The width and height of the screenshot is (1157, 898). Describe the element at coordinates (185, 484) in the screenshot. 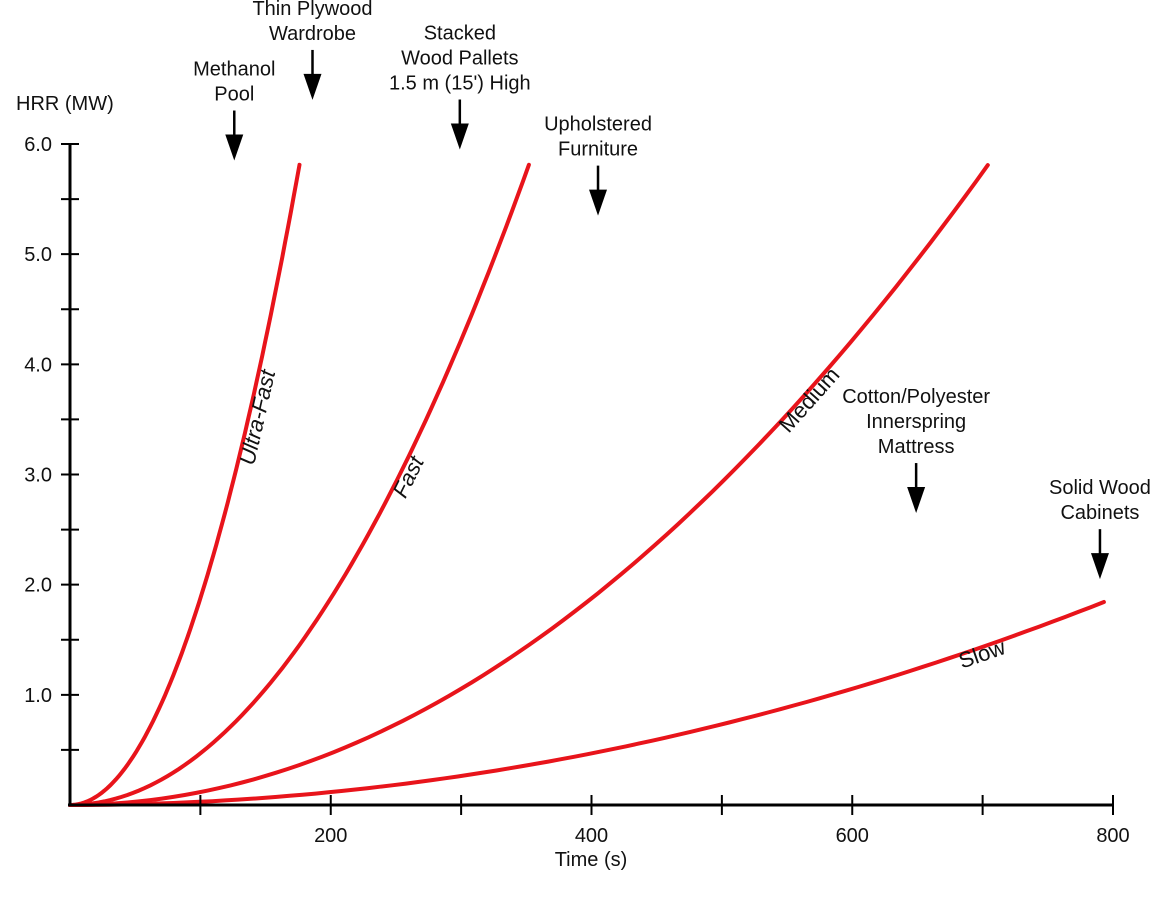

I see `series-line-ultra-fast` at that location.